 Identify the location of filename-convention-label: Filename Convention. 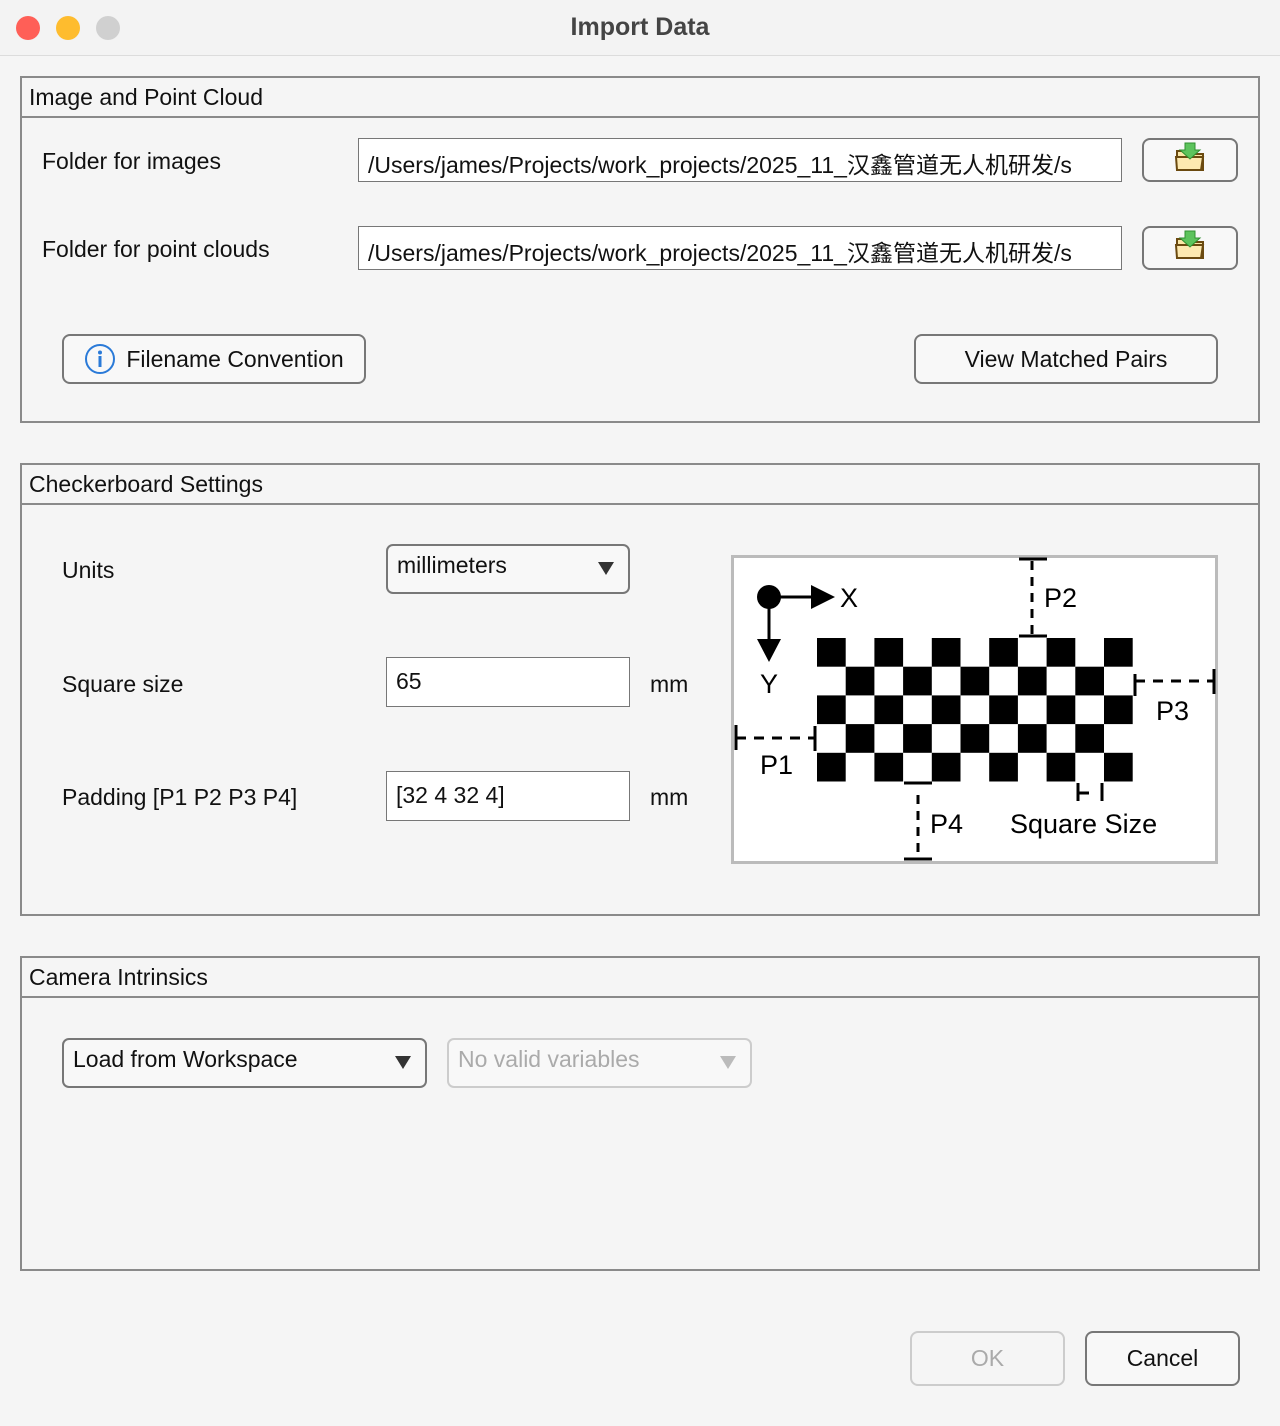
(235, 358).